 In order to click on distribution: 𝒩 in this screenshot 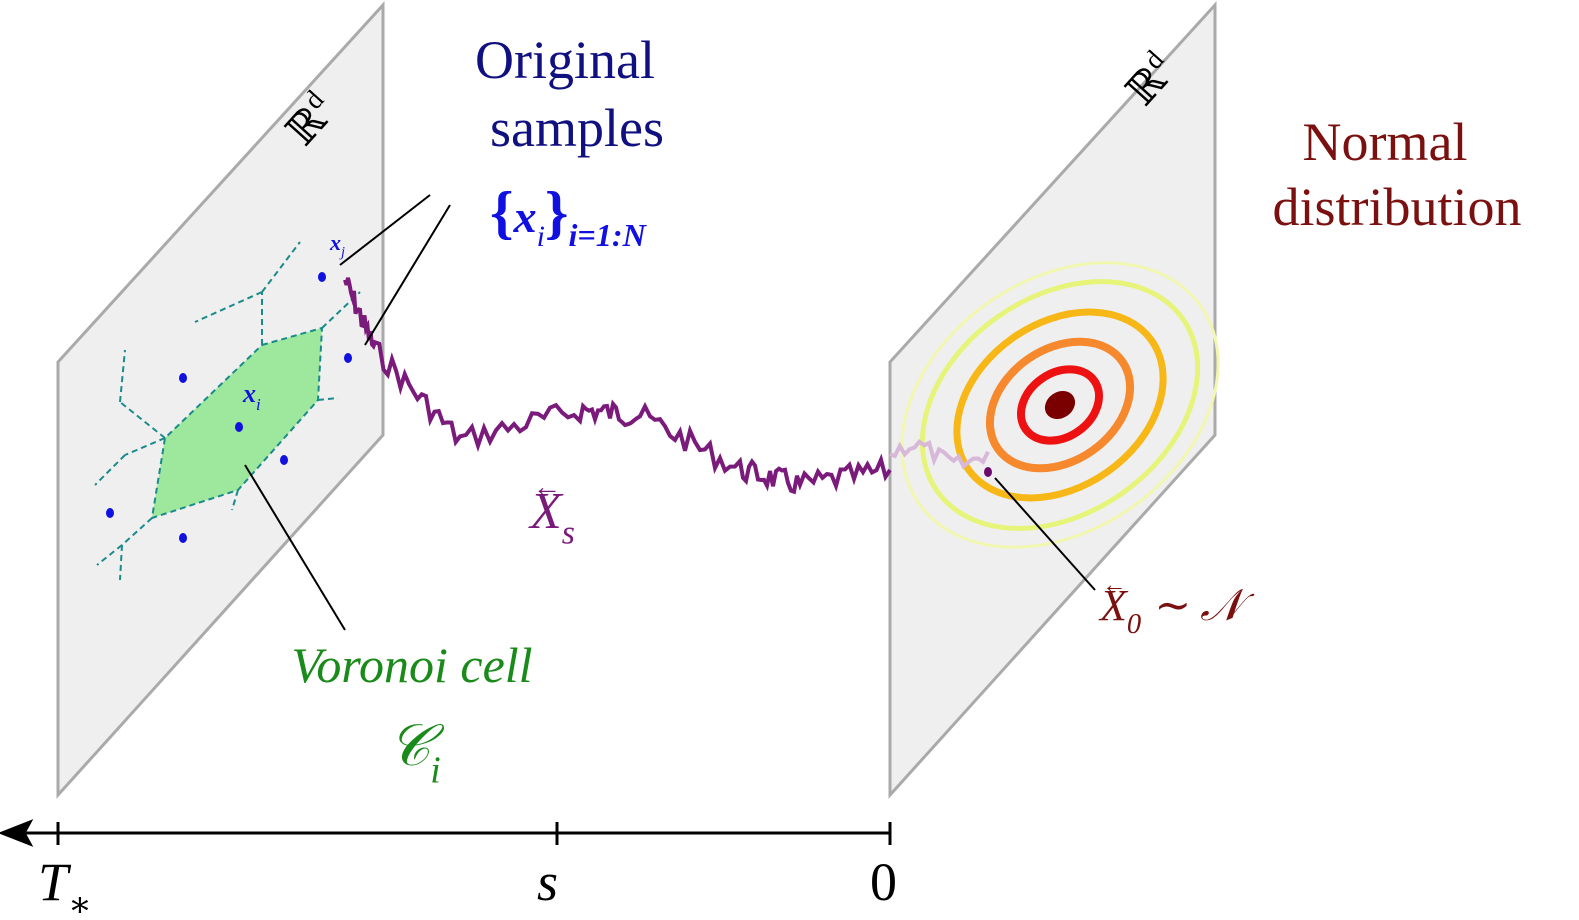, I will do `click(1227, 605)`.